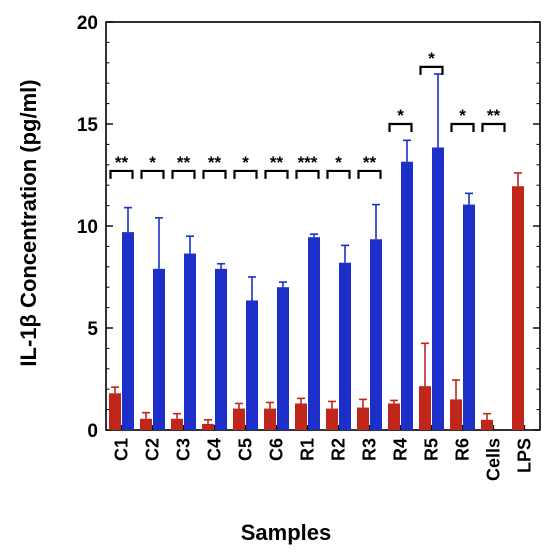 This screenshot has width=550, height=556. I want to click on x-tick-label: R5, so click(432, 449).